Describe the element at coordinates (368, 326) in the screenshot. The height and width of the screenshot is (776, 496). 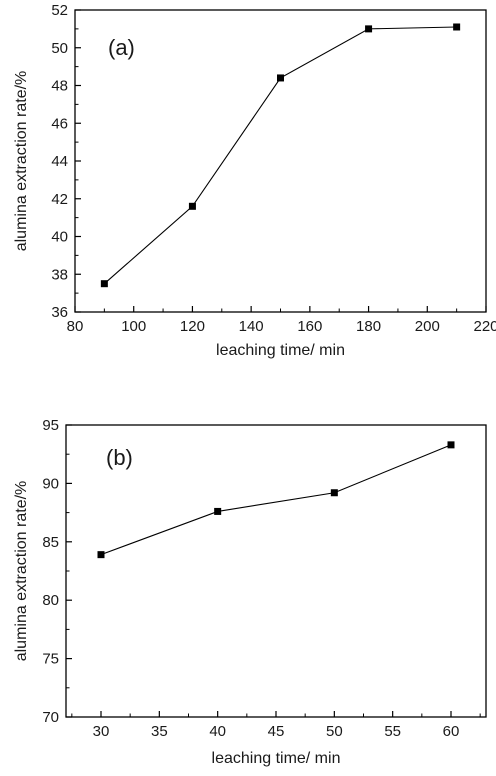
I see `panel-a-x-tick-label: 180` at that location.